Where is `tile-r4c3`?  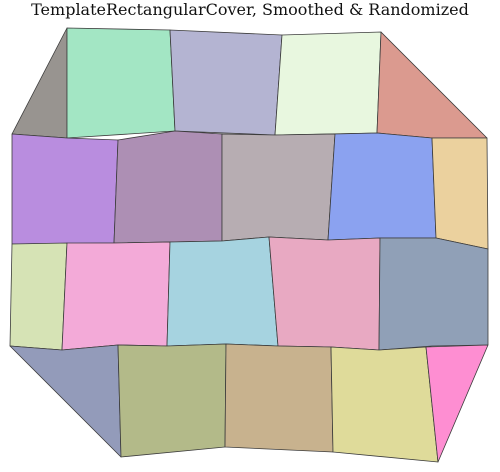
tile-r4c3 is located at coordinates (384, 404).